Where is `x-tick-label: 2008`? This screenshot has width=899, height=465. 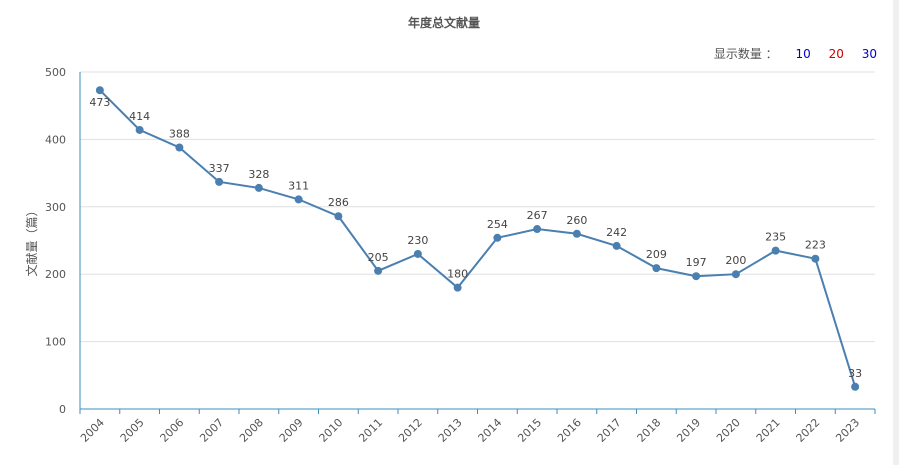
x-tick-label: 2008 is located at coordinates (251, 430).